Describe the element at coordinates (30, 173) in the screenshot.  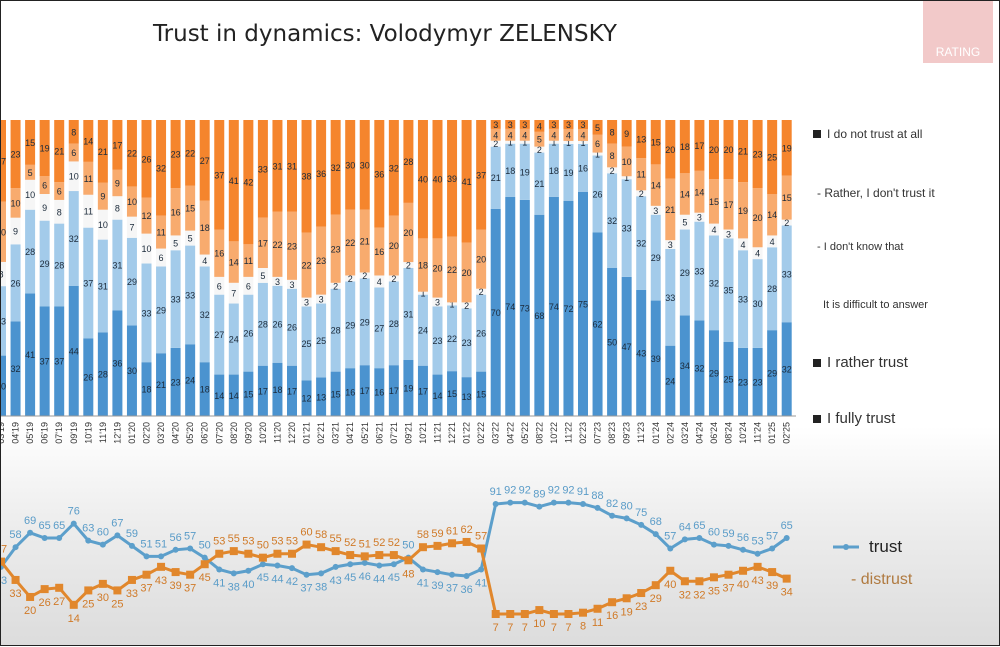
I see `bar-data-label: 5` at that location.